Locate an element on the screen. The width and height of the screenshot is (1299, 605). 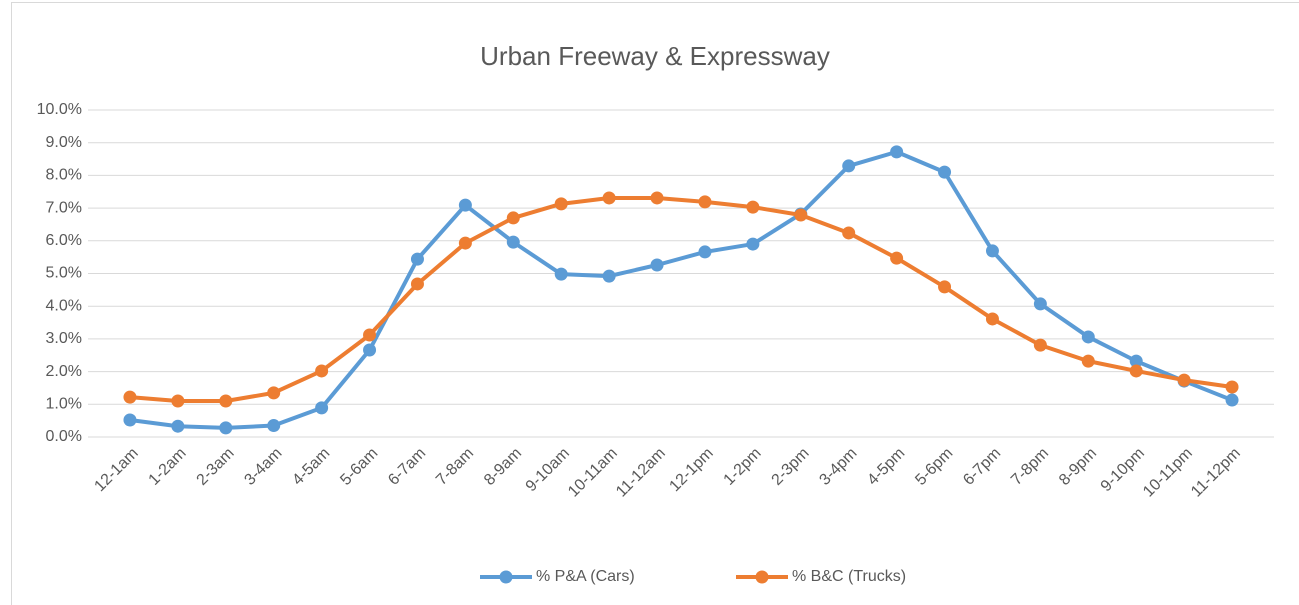
y-tick-label: 4.0% is located at coordinates (64, 305).